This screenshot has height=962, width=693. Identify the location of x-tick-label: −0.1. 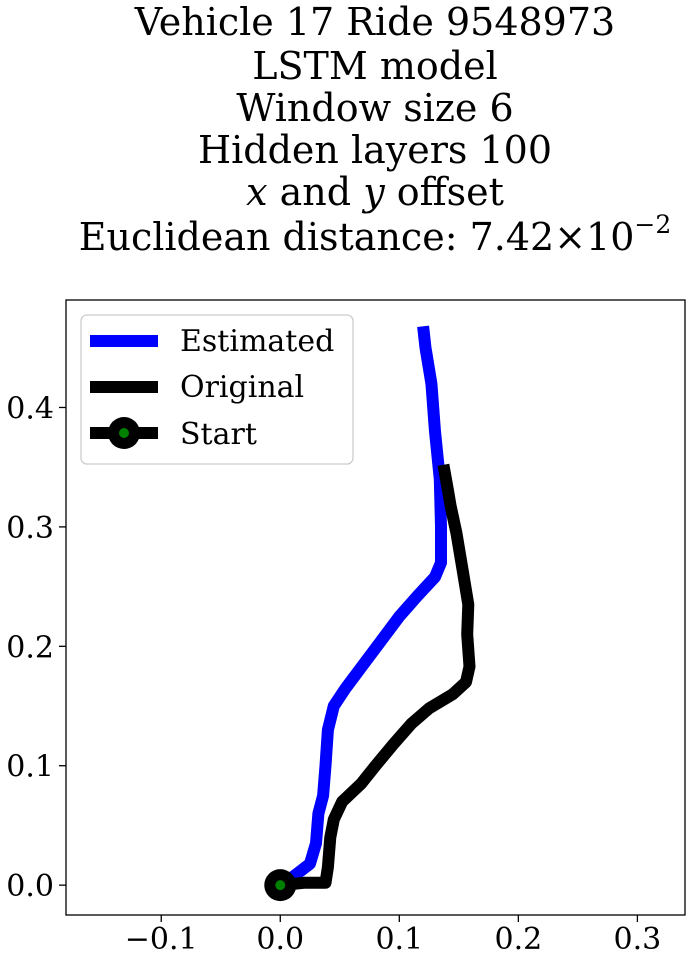
(161, 939).